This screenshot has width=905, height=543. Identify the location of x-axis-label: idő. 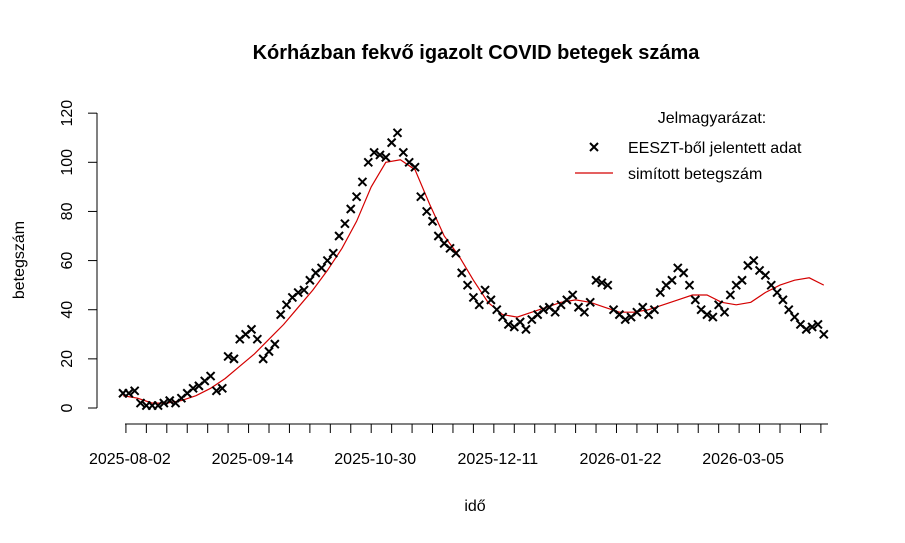
(474, 506).